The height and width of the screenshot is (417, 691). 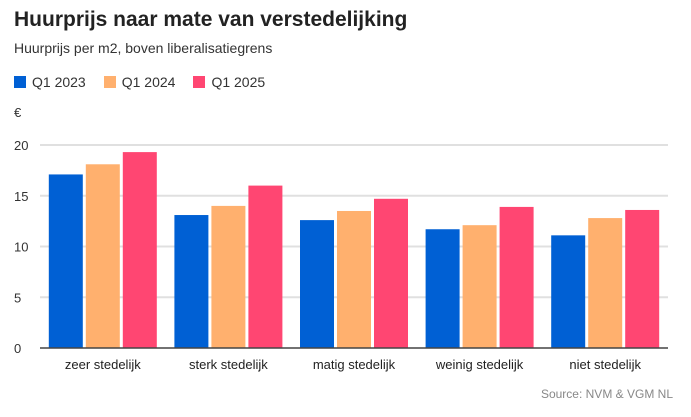 What do you see at coordinates (211, 19) in the screenshot?
I see `chart-title: Huurprijs naar mate van verstedelijking` at bounding box center [211, 19].